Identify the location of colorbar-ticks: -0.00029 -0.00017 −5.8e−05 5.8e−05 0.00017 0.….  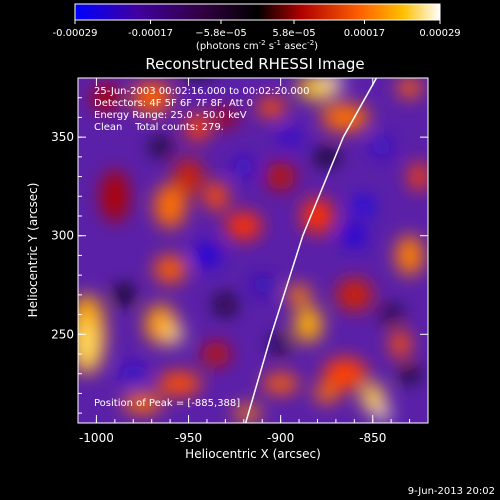
(257, 29).